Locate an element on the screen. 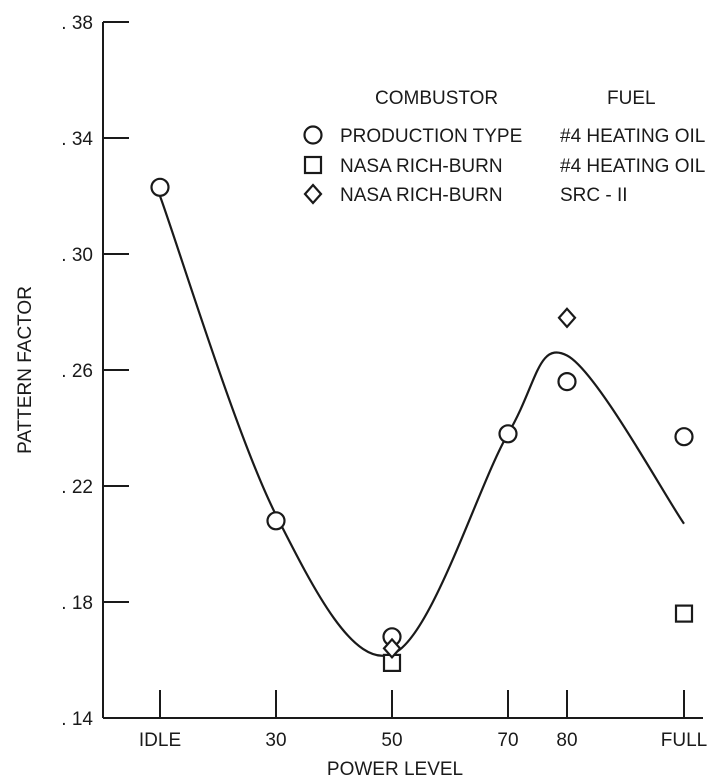  x-tick-label: IDLE is located at coordinates (160, 740).